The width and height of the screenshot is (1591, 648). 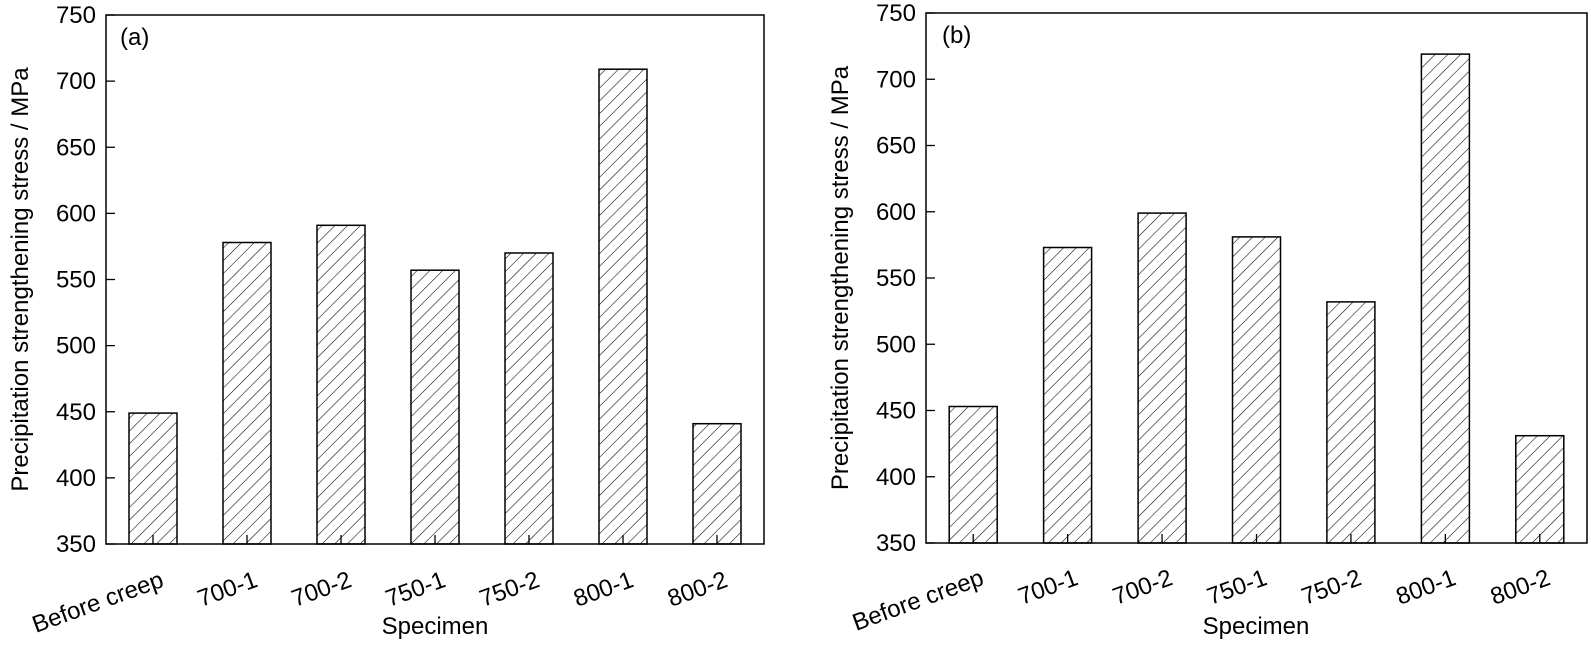 I want to click on panel-label: (b), so click(x=956, y=35).